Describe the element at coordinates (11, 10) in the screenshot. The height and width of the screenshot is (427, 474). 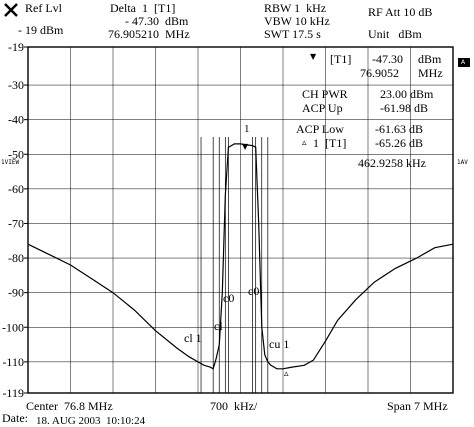
I see `rohde-schwarz-logo` at that location.